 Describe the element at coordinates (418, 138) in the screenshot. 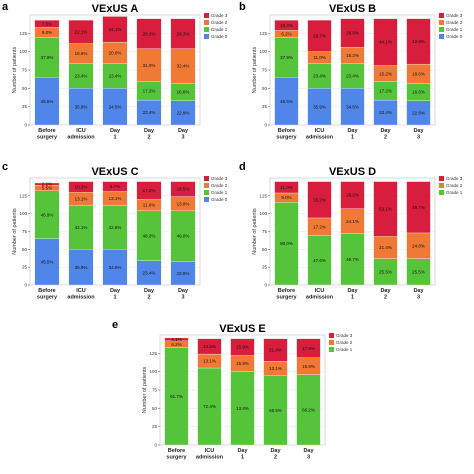

I see `x-tick-label: 3` at that location.